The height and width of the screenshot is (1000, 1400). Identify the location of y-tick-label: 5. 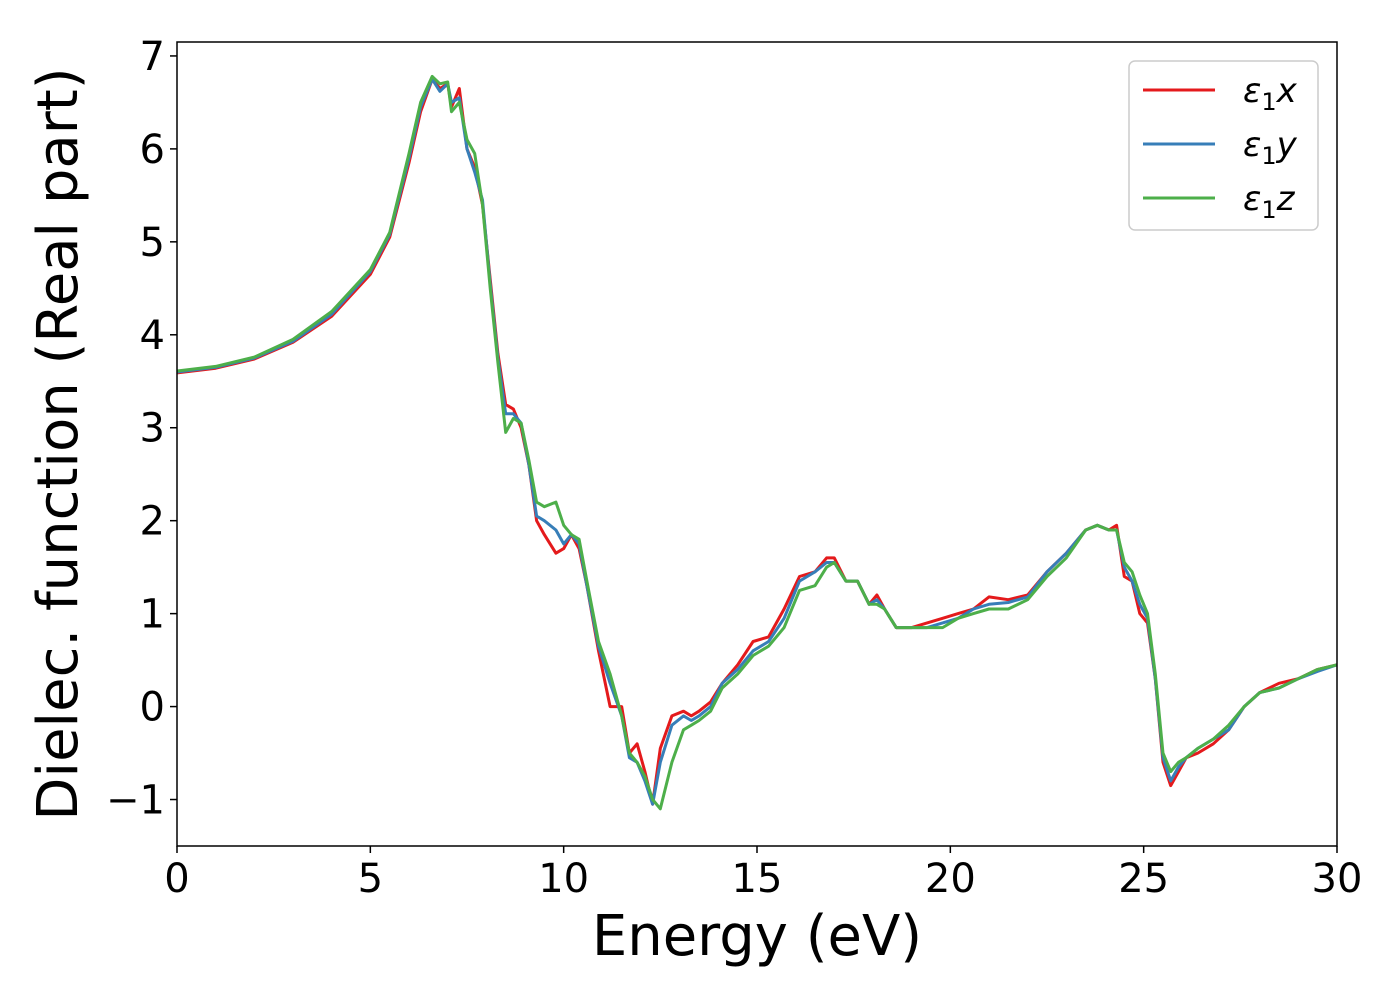
(152, 243).